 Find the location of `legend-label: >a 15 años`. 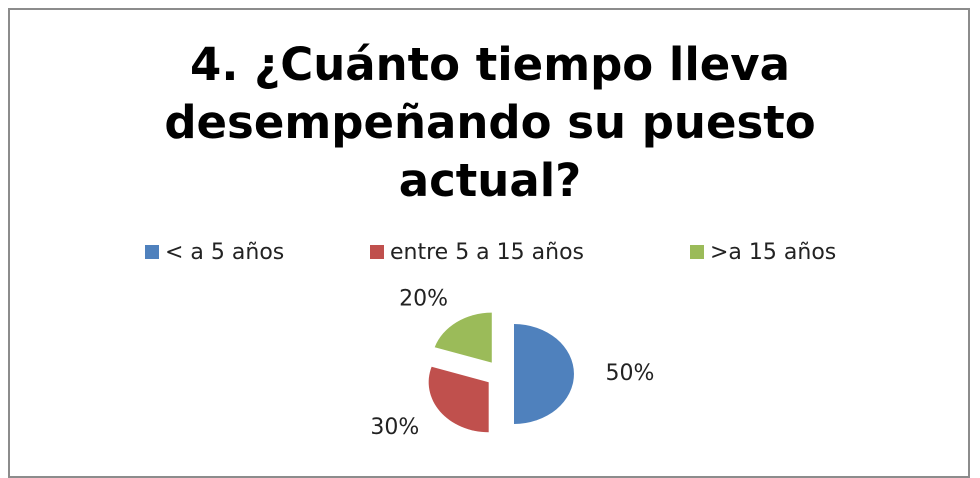

legend-label: >a 15 años is located at coordinates (773, 252).